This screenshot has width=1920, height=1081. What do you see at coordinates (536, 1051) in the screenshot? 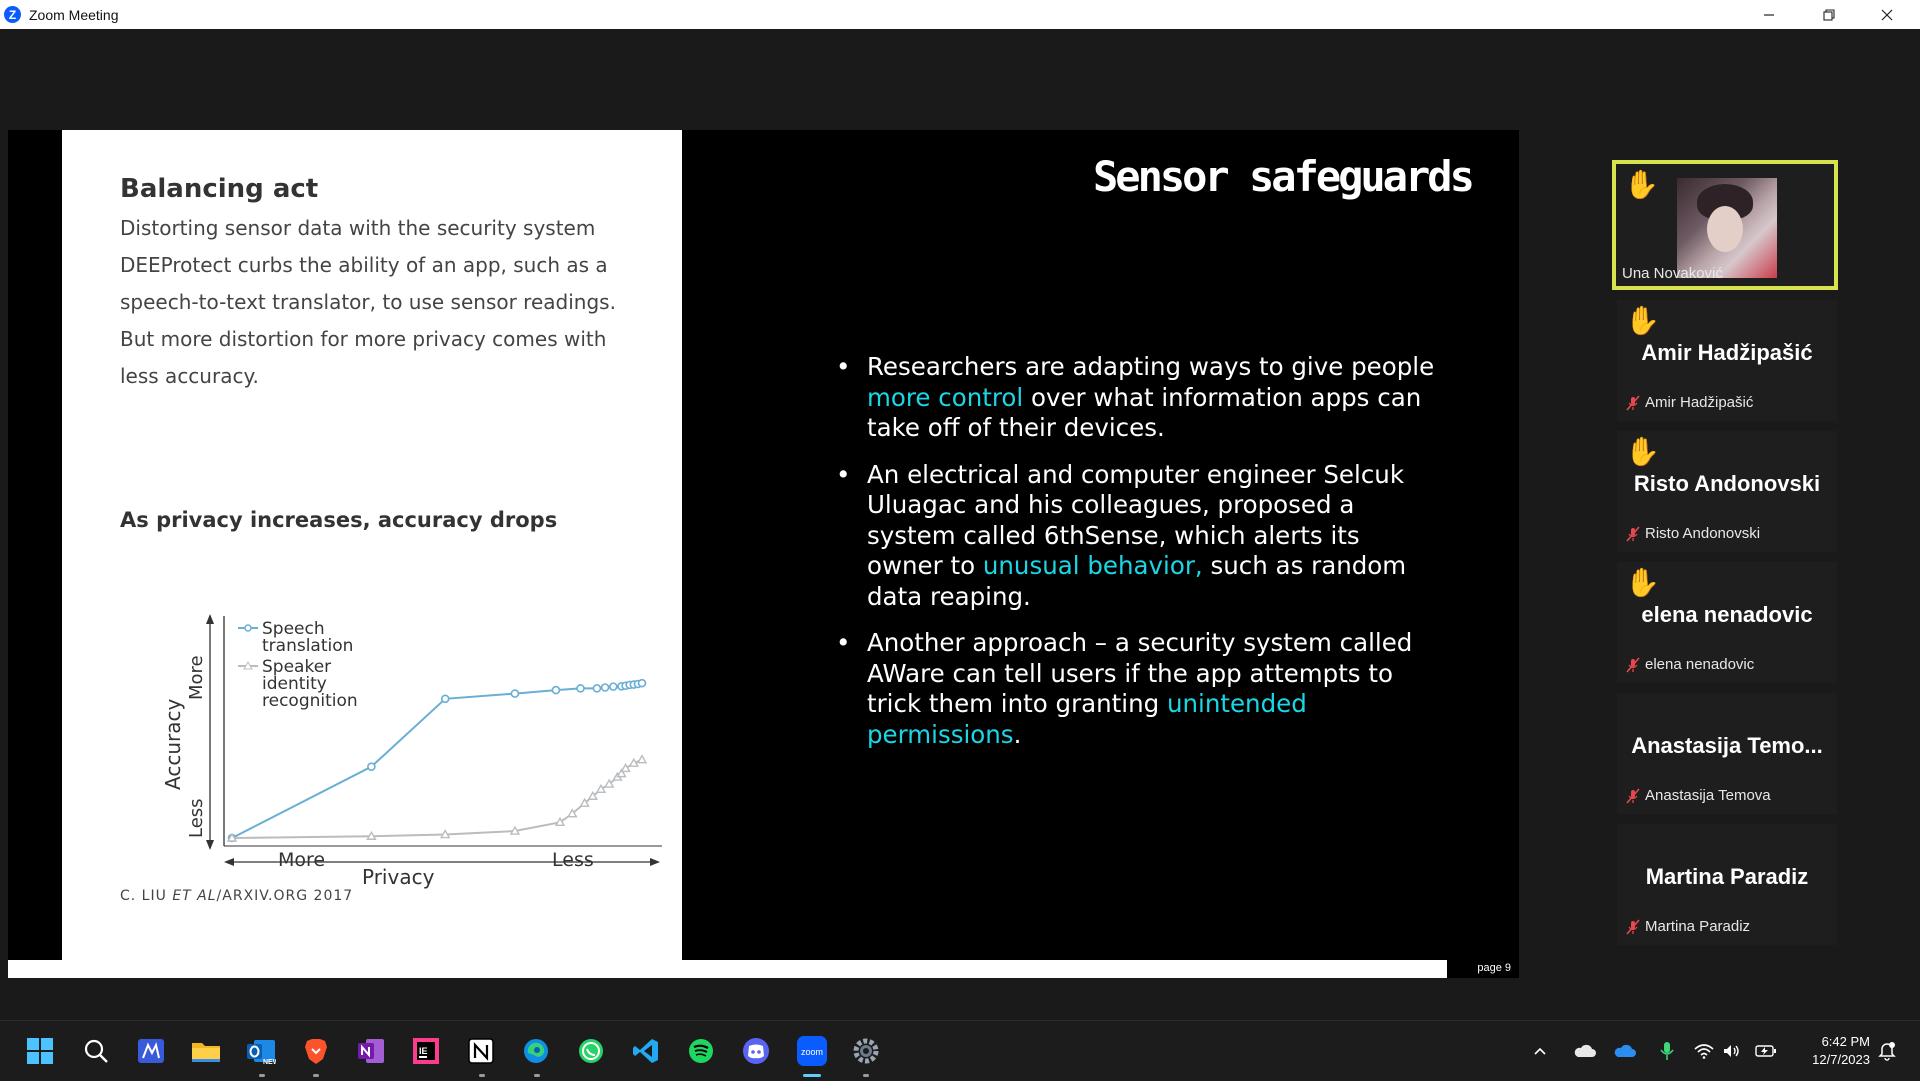
I see `edge-browser-icon` at bounding box center [536, 1051].